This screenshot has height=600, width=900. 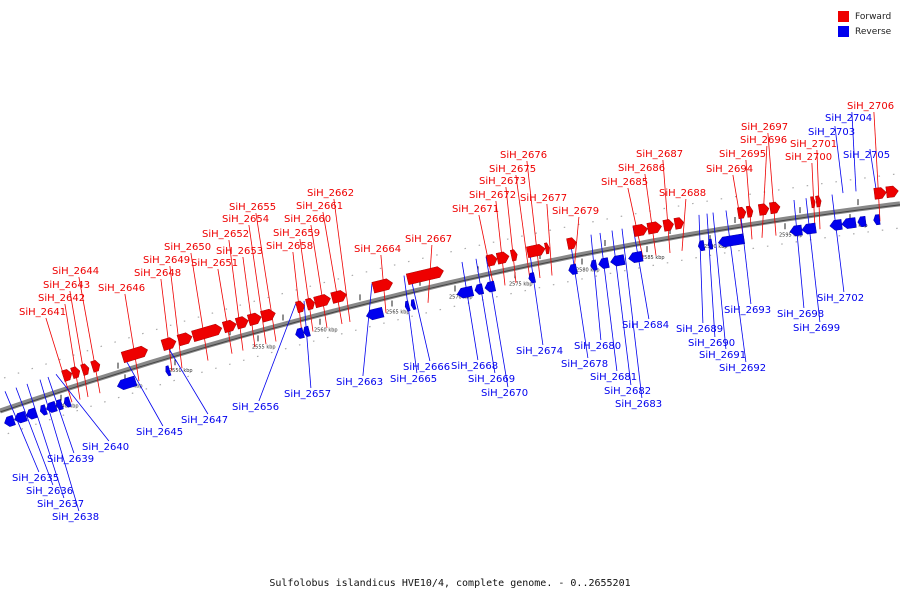 I want to click on gene-label: SiH_2644, so click(x=75, y=271).